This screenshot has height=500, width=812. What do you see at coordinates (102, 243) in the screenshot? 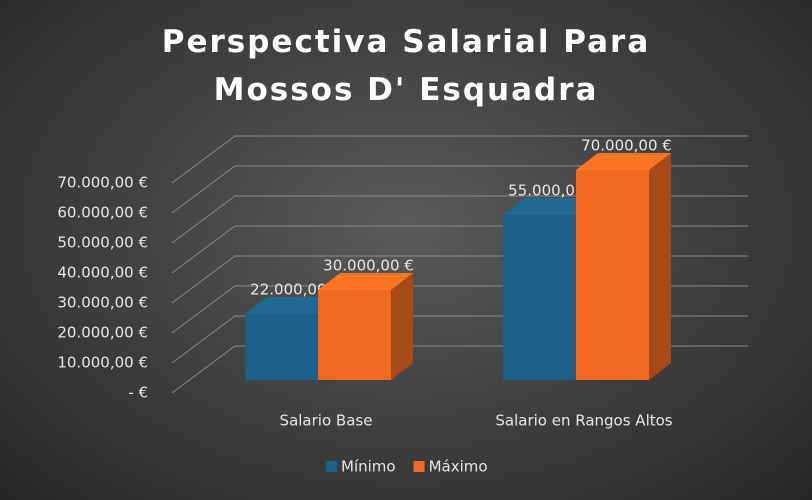
I see `y-tick-label: 50.000,00 €` at bounding box center [102, 243].